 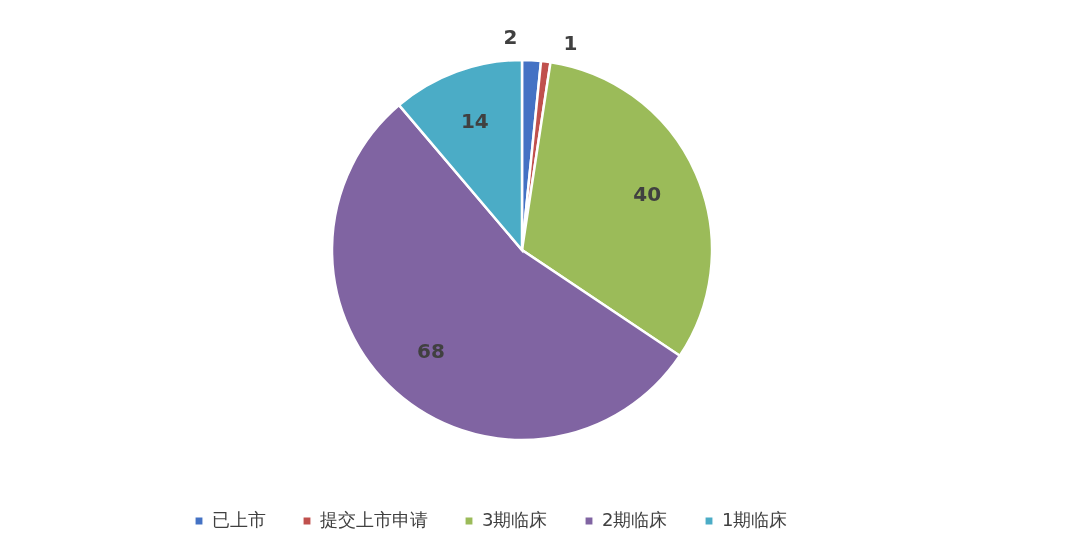 What do you see at coordinates (474, 120) in the screenshot?
I see `data-label: 14` at bounding box center [474, 120].